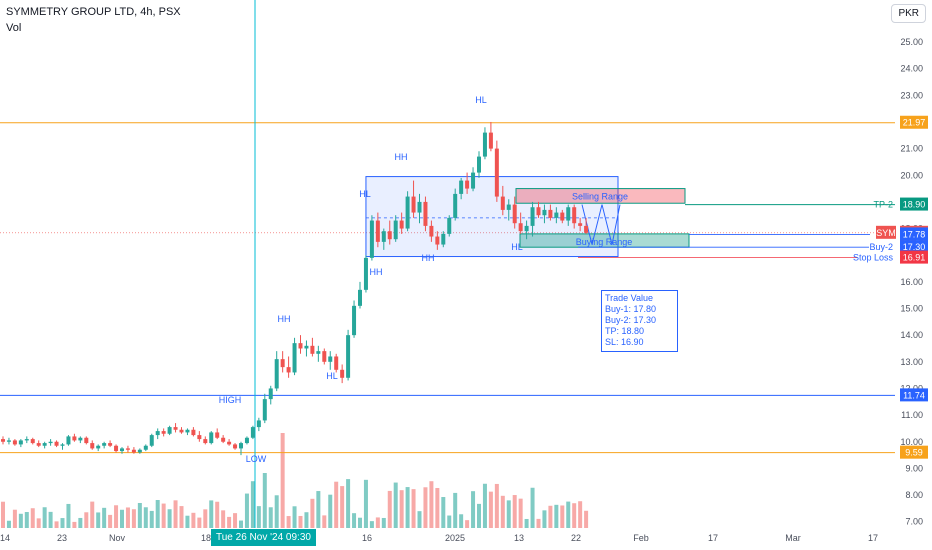  I want to click on price-tag-label: 21.97, so click(914, 123).